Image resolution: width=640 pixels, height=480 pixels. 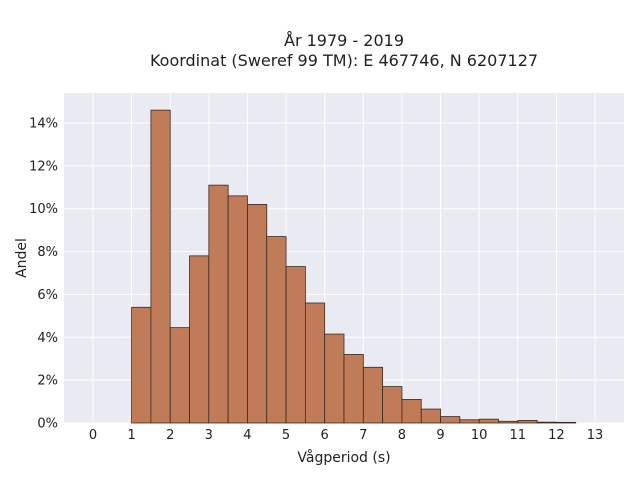 What do you see at coordinates (47, 381) in the screenshot?
I see `y-tick-label: 2%` at bounding box center [47, 381].